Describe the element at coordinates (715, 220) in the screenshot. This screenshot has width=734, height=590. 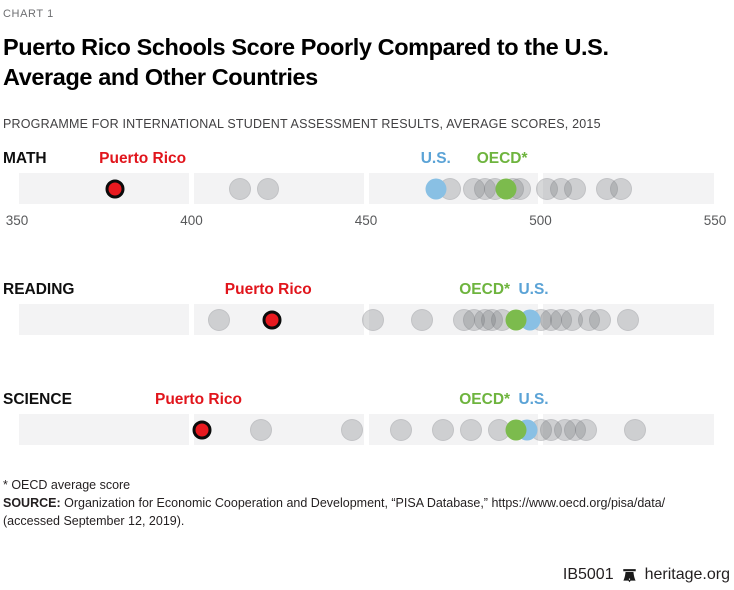
I see `axis-tick-label: 550` at that location.